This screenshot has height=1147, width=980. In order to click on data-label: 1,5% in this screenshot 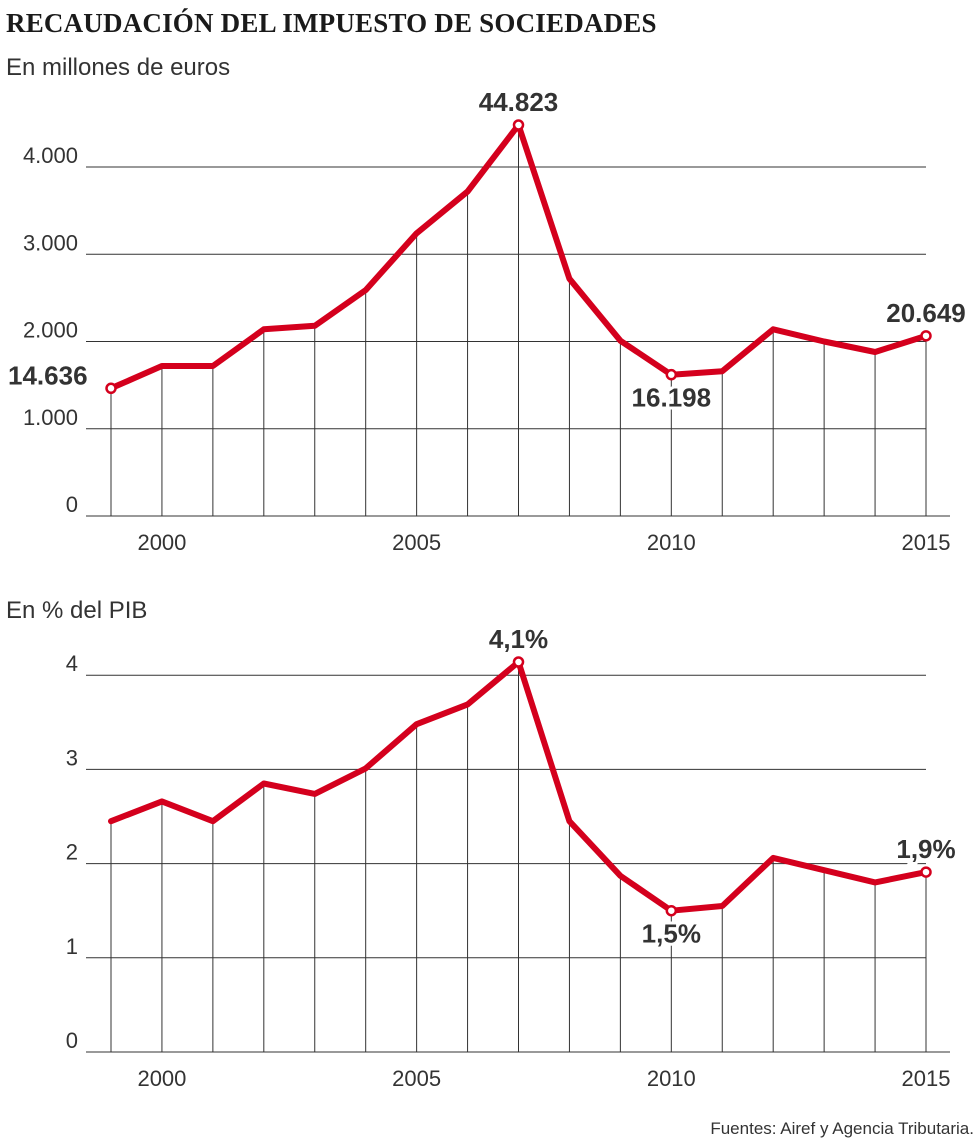, I will do `click(671, 934)`.